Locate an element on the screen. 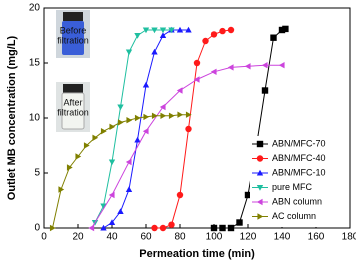  vial-clear is located at coordinates (73, 111).